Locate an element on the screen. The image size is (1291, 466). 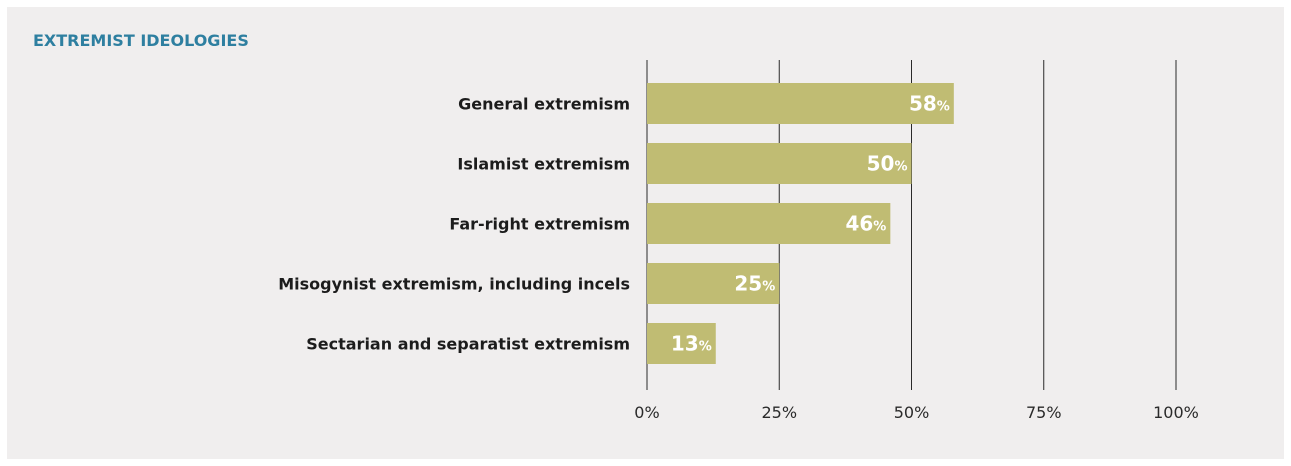
x-axis-tick-labels: 0% 25% 50% 75% 100% is located at coordinates (916, 412).